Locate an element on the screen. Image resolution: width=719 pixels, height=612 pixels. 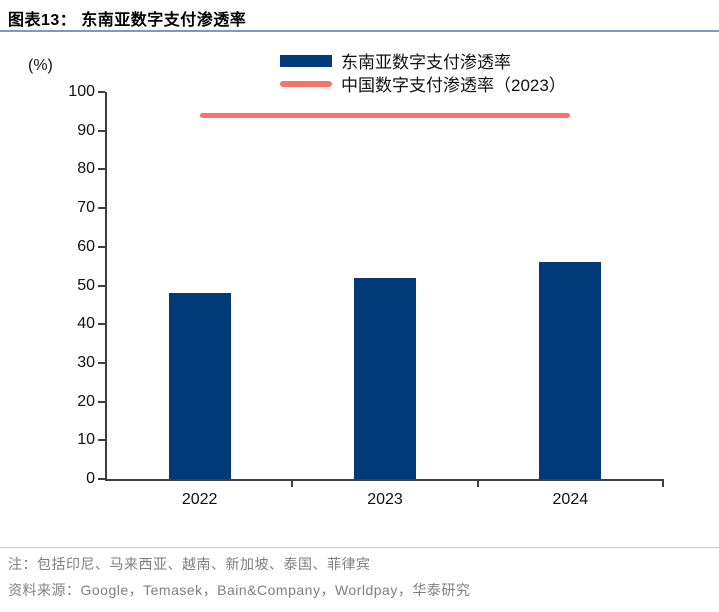
y-axis-tick-label: 30 is located at coordinates (86, 362).